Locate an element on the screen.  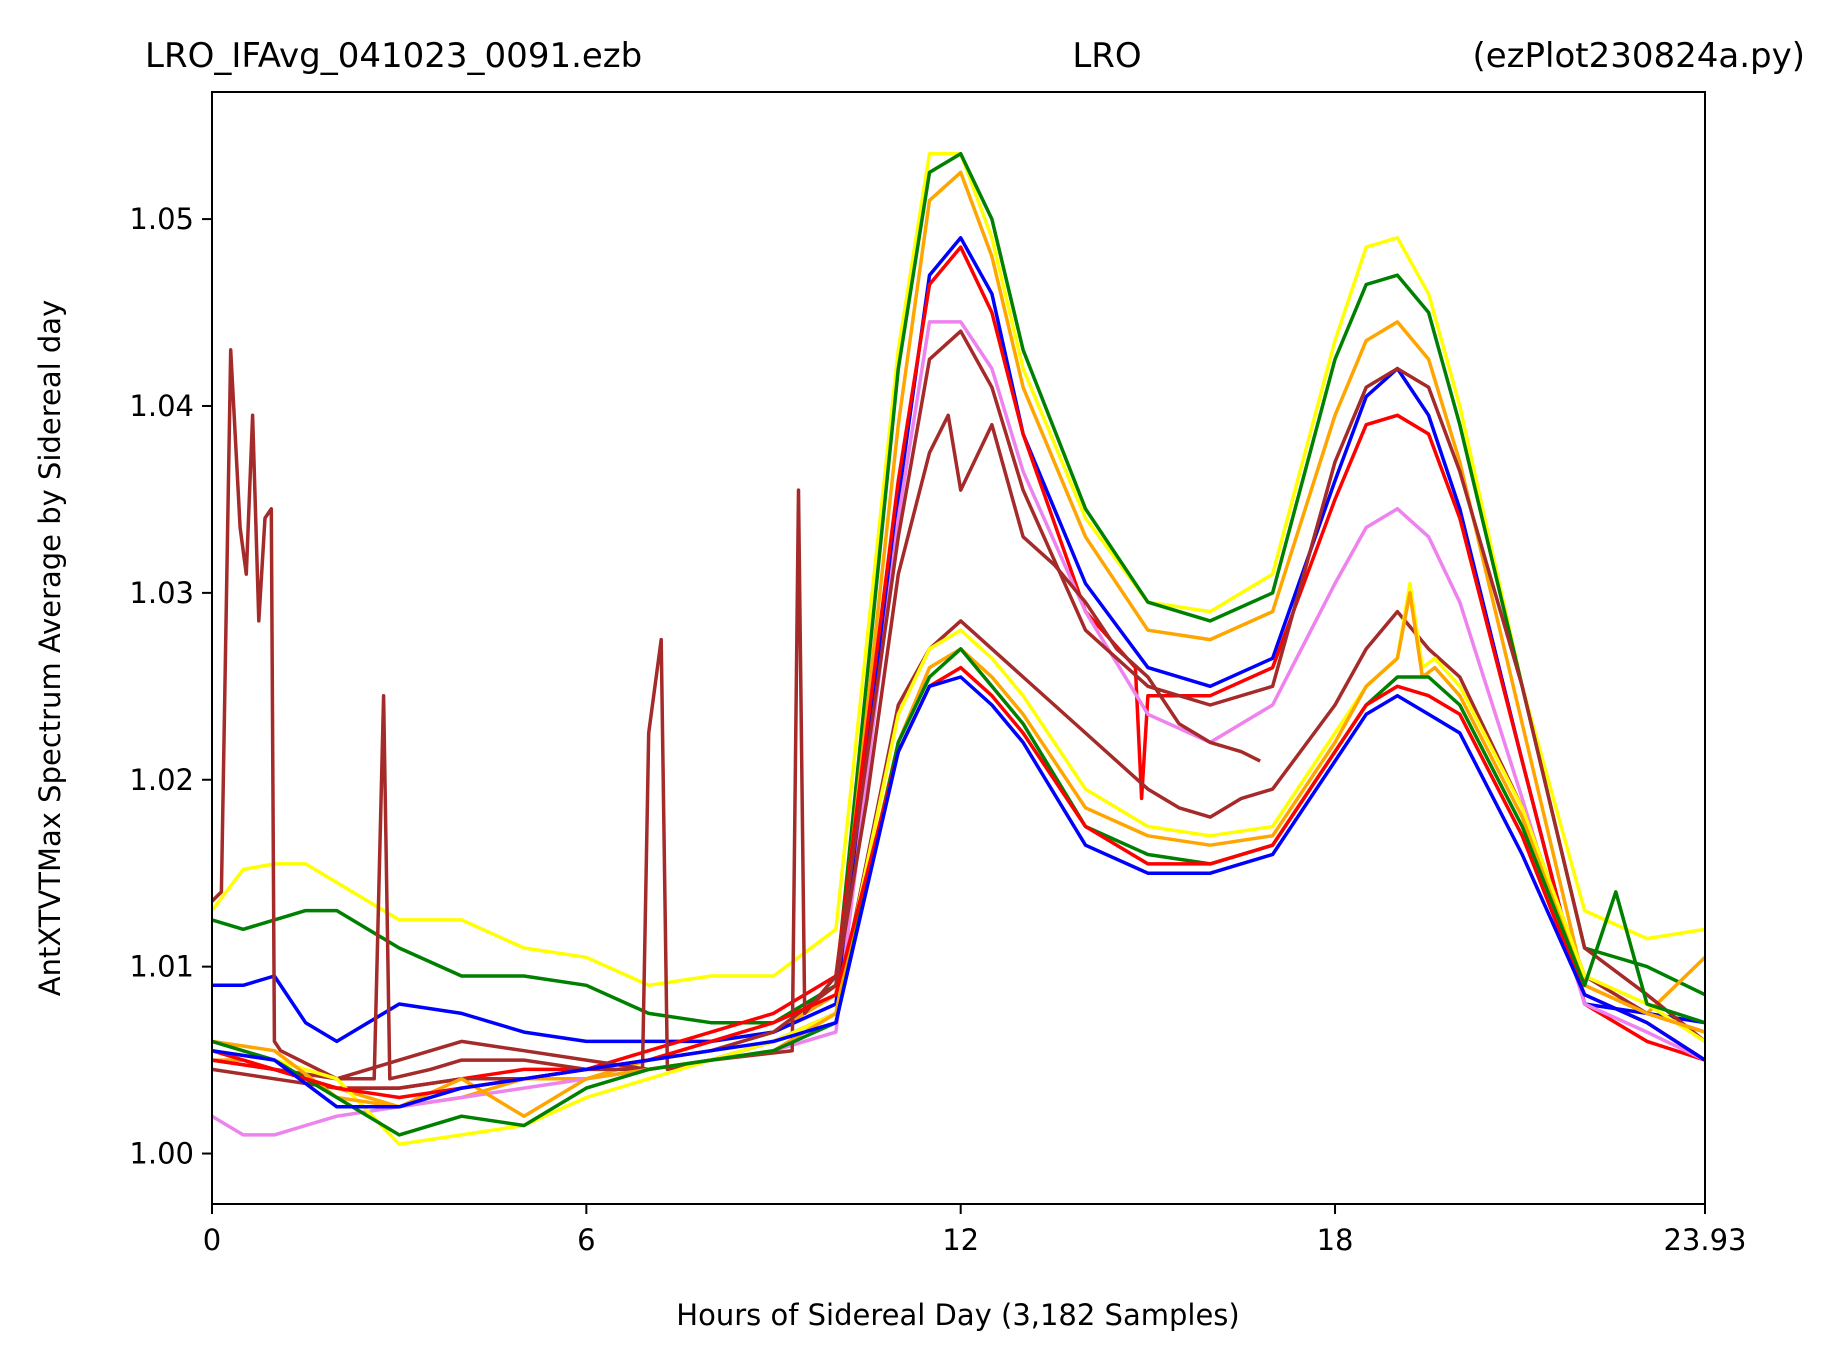
y-tick-label: 1.04 is located at coordinates (161, 406).